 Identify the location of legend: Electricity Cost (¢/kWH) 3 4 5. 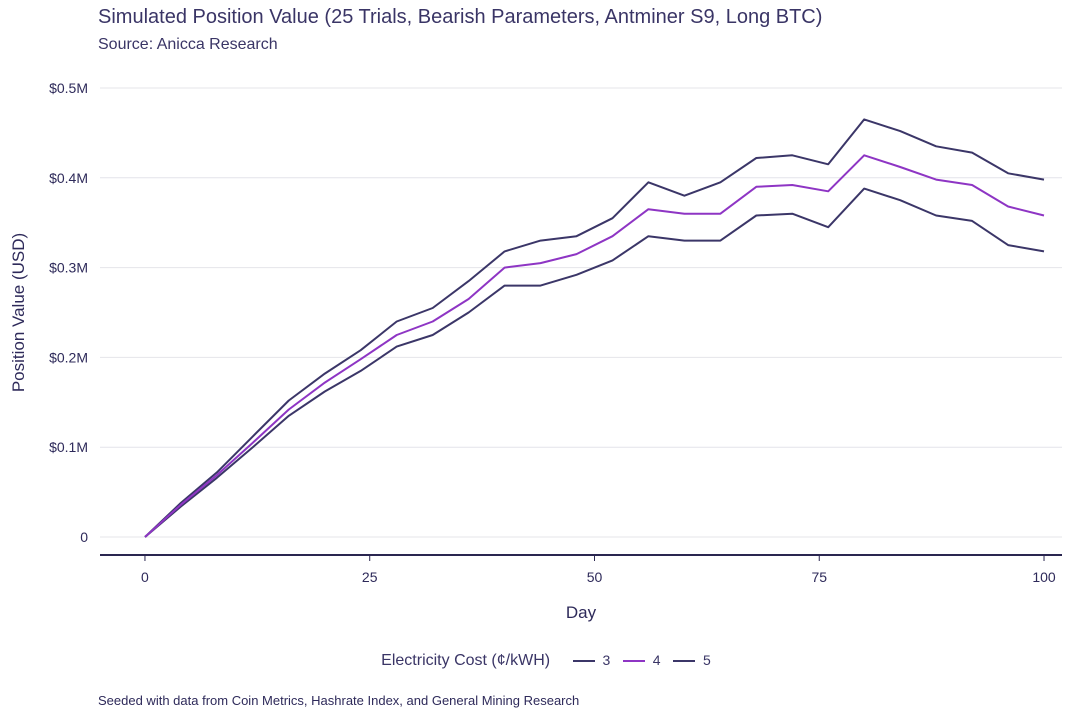
(546, 661).